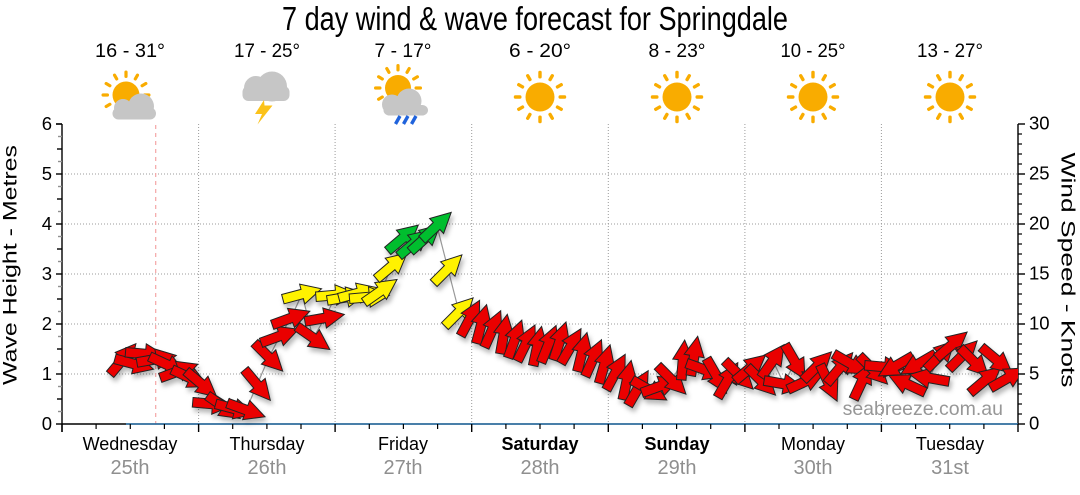 Image resolution: width=1080 pixels, height=495 pixels. Describe the element at coordinates (540, 468) in the screenshot. I see `svg-text: 28th` at that location.